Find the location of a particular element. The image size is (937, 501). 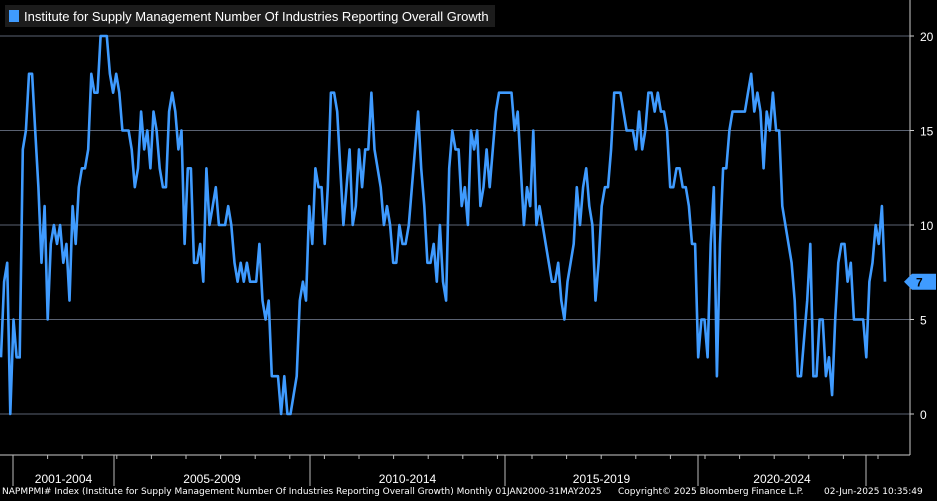

x-period-label: 2010-2014 is located at coordinates (408, 479).